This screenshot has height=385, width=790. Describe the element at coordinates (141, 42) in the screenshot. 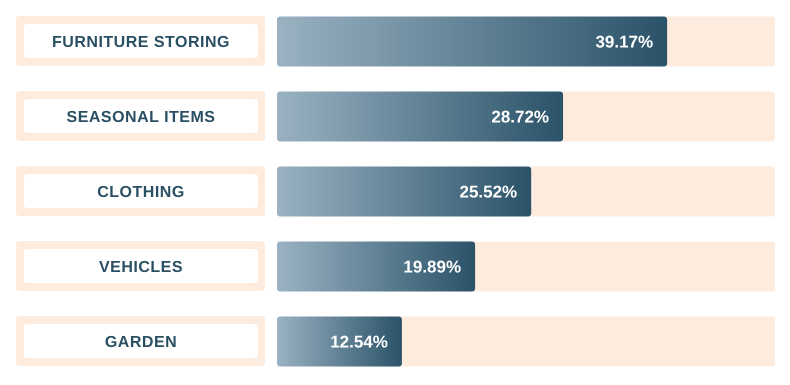

I see `y-tick-label: FURNITURE STORING` at that location.